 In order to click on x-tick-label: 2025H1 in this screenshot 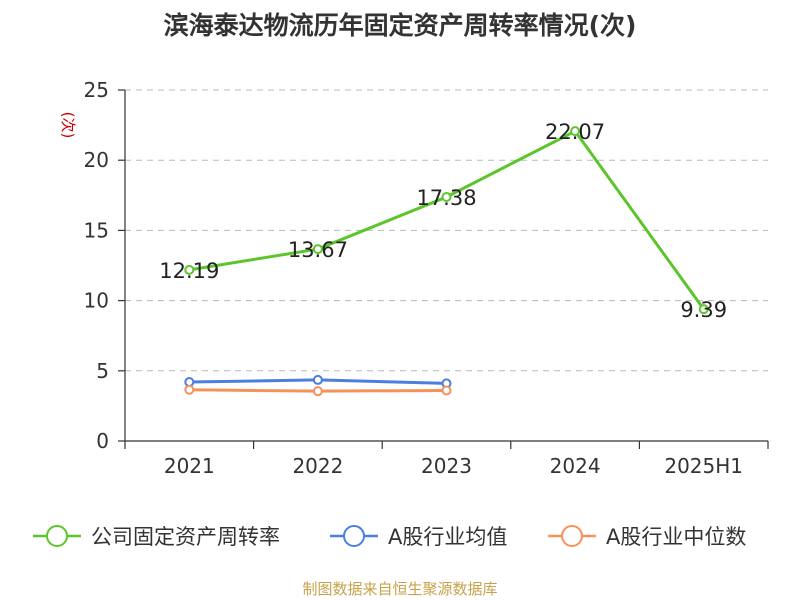, I will do `click(703, 466)`.